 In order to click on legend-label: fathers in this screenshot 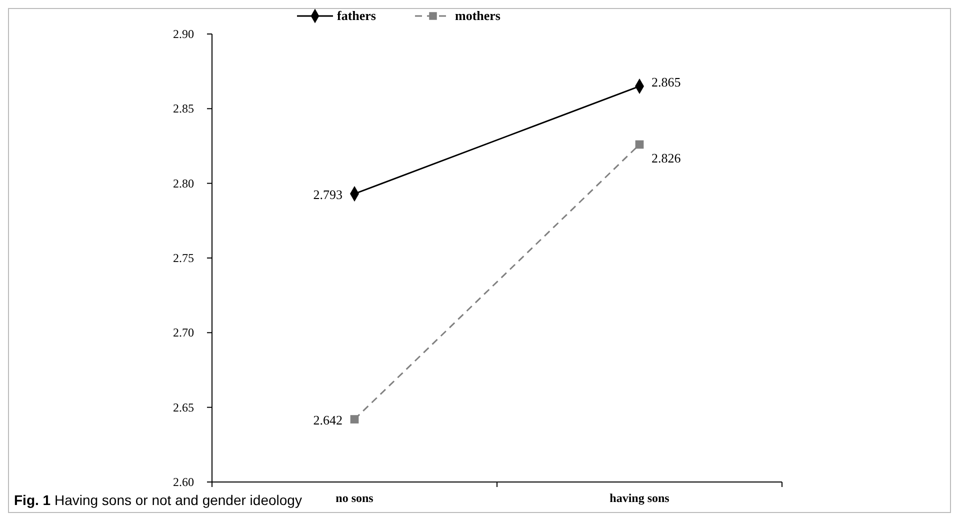, I will do `click(356, 15)`.